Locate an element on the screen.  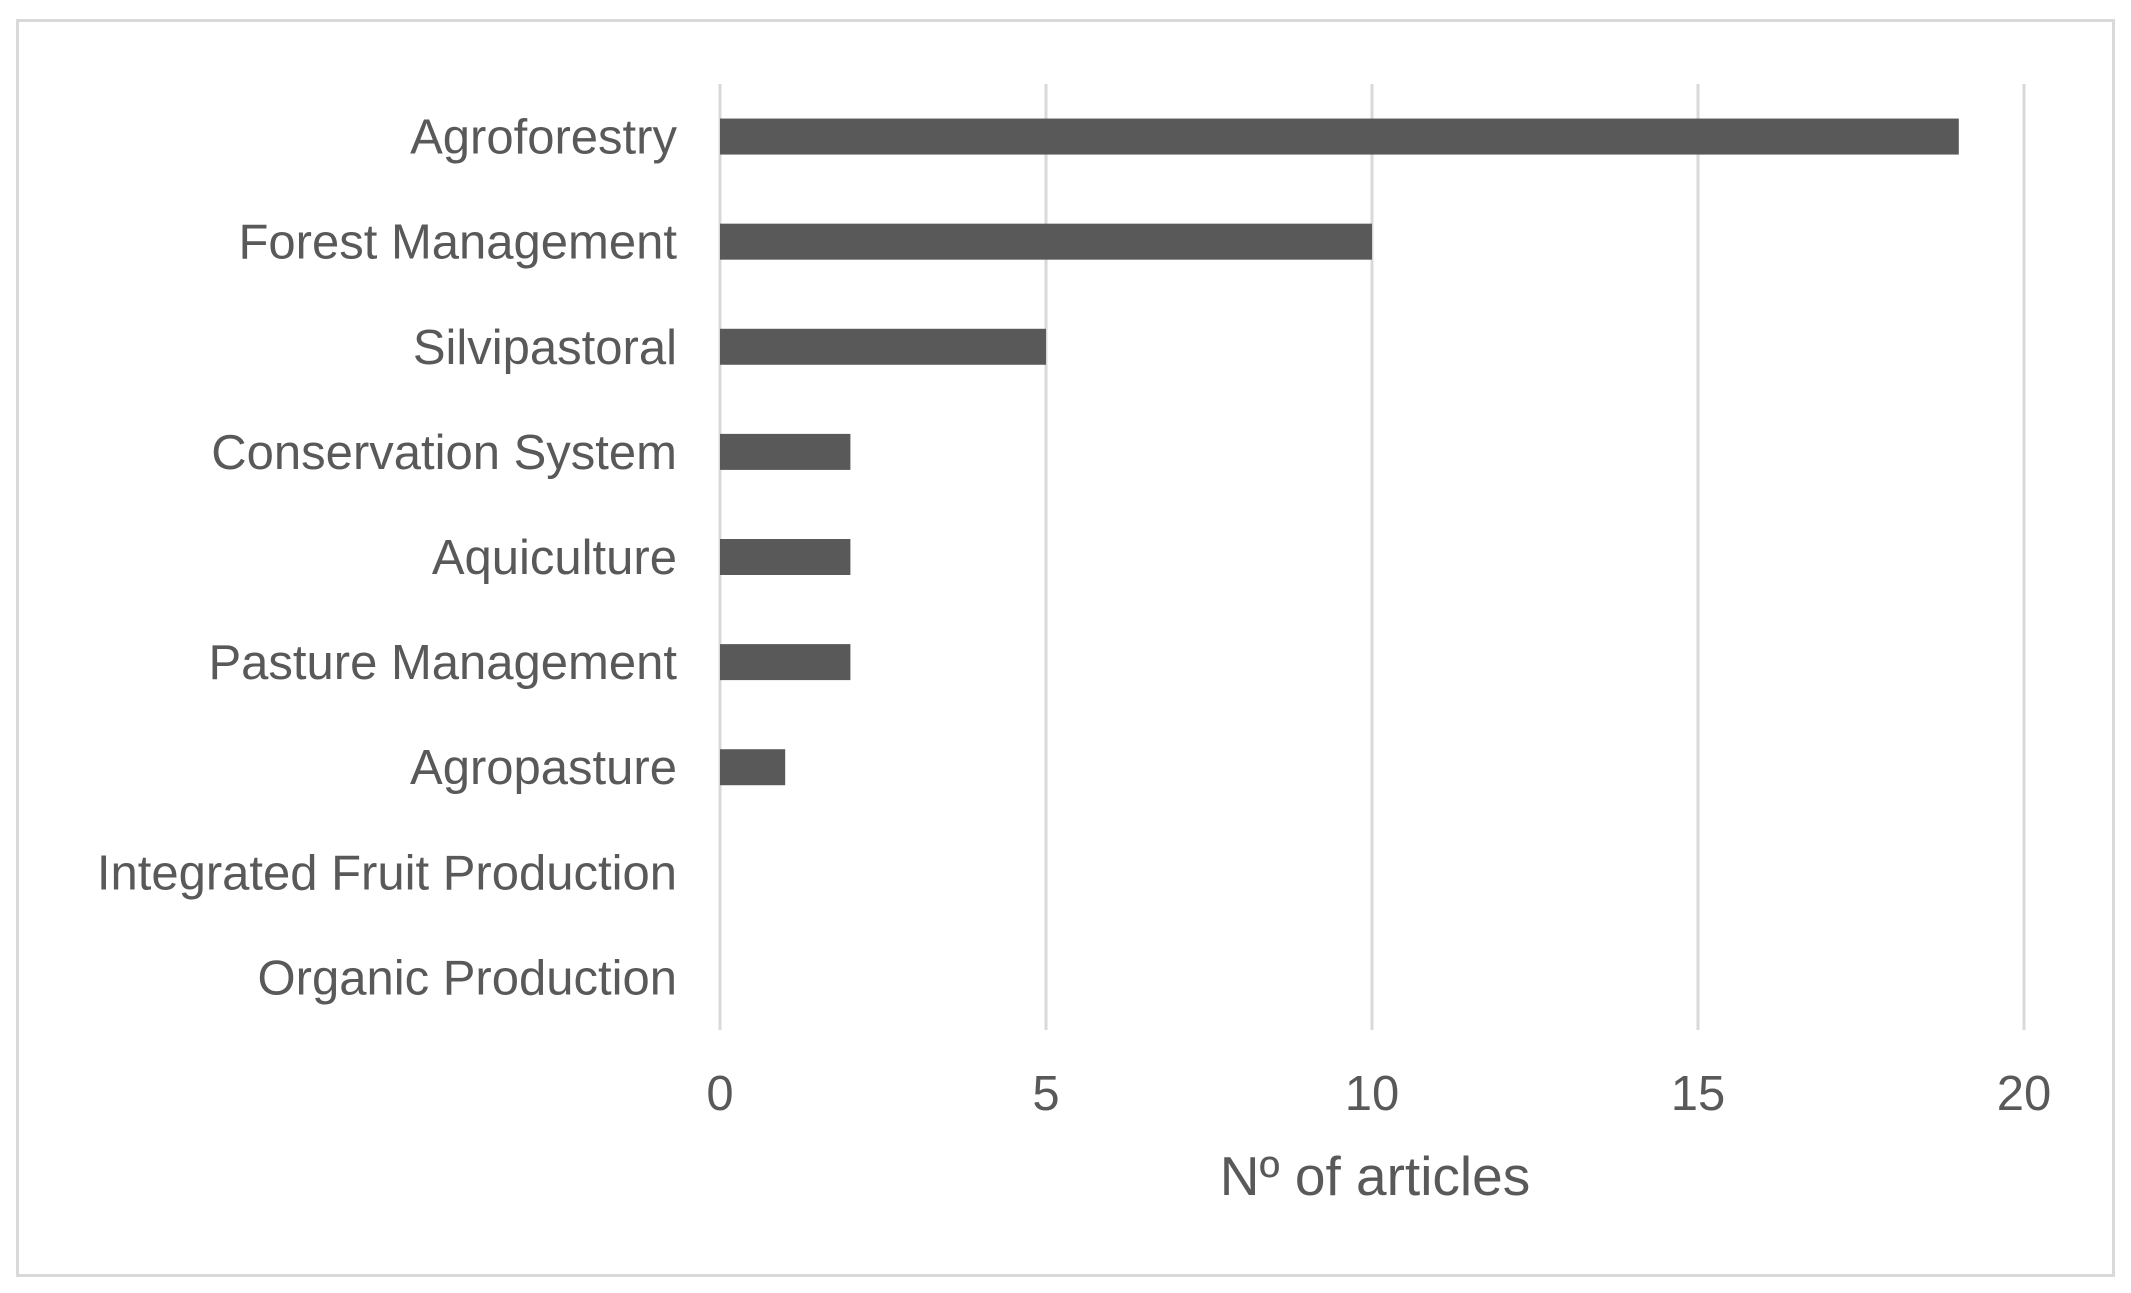
category-label: Agroforestry is located at coordinates (543, 138).